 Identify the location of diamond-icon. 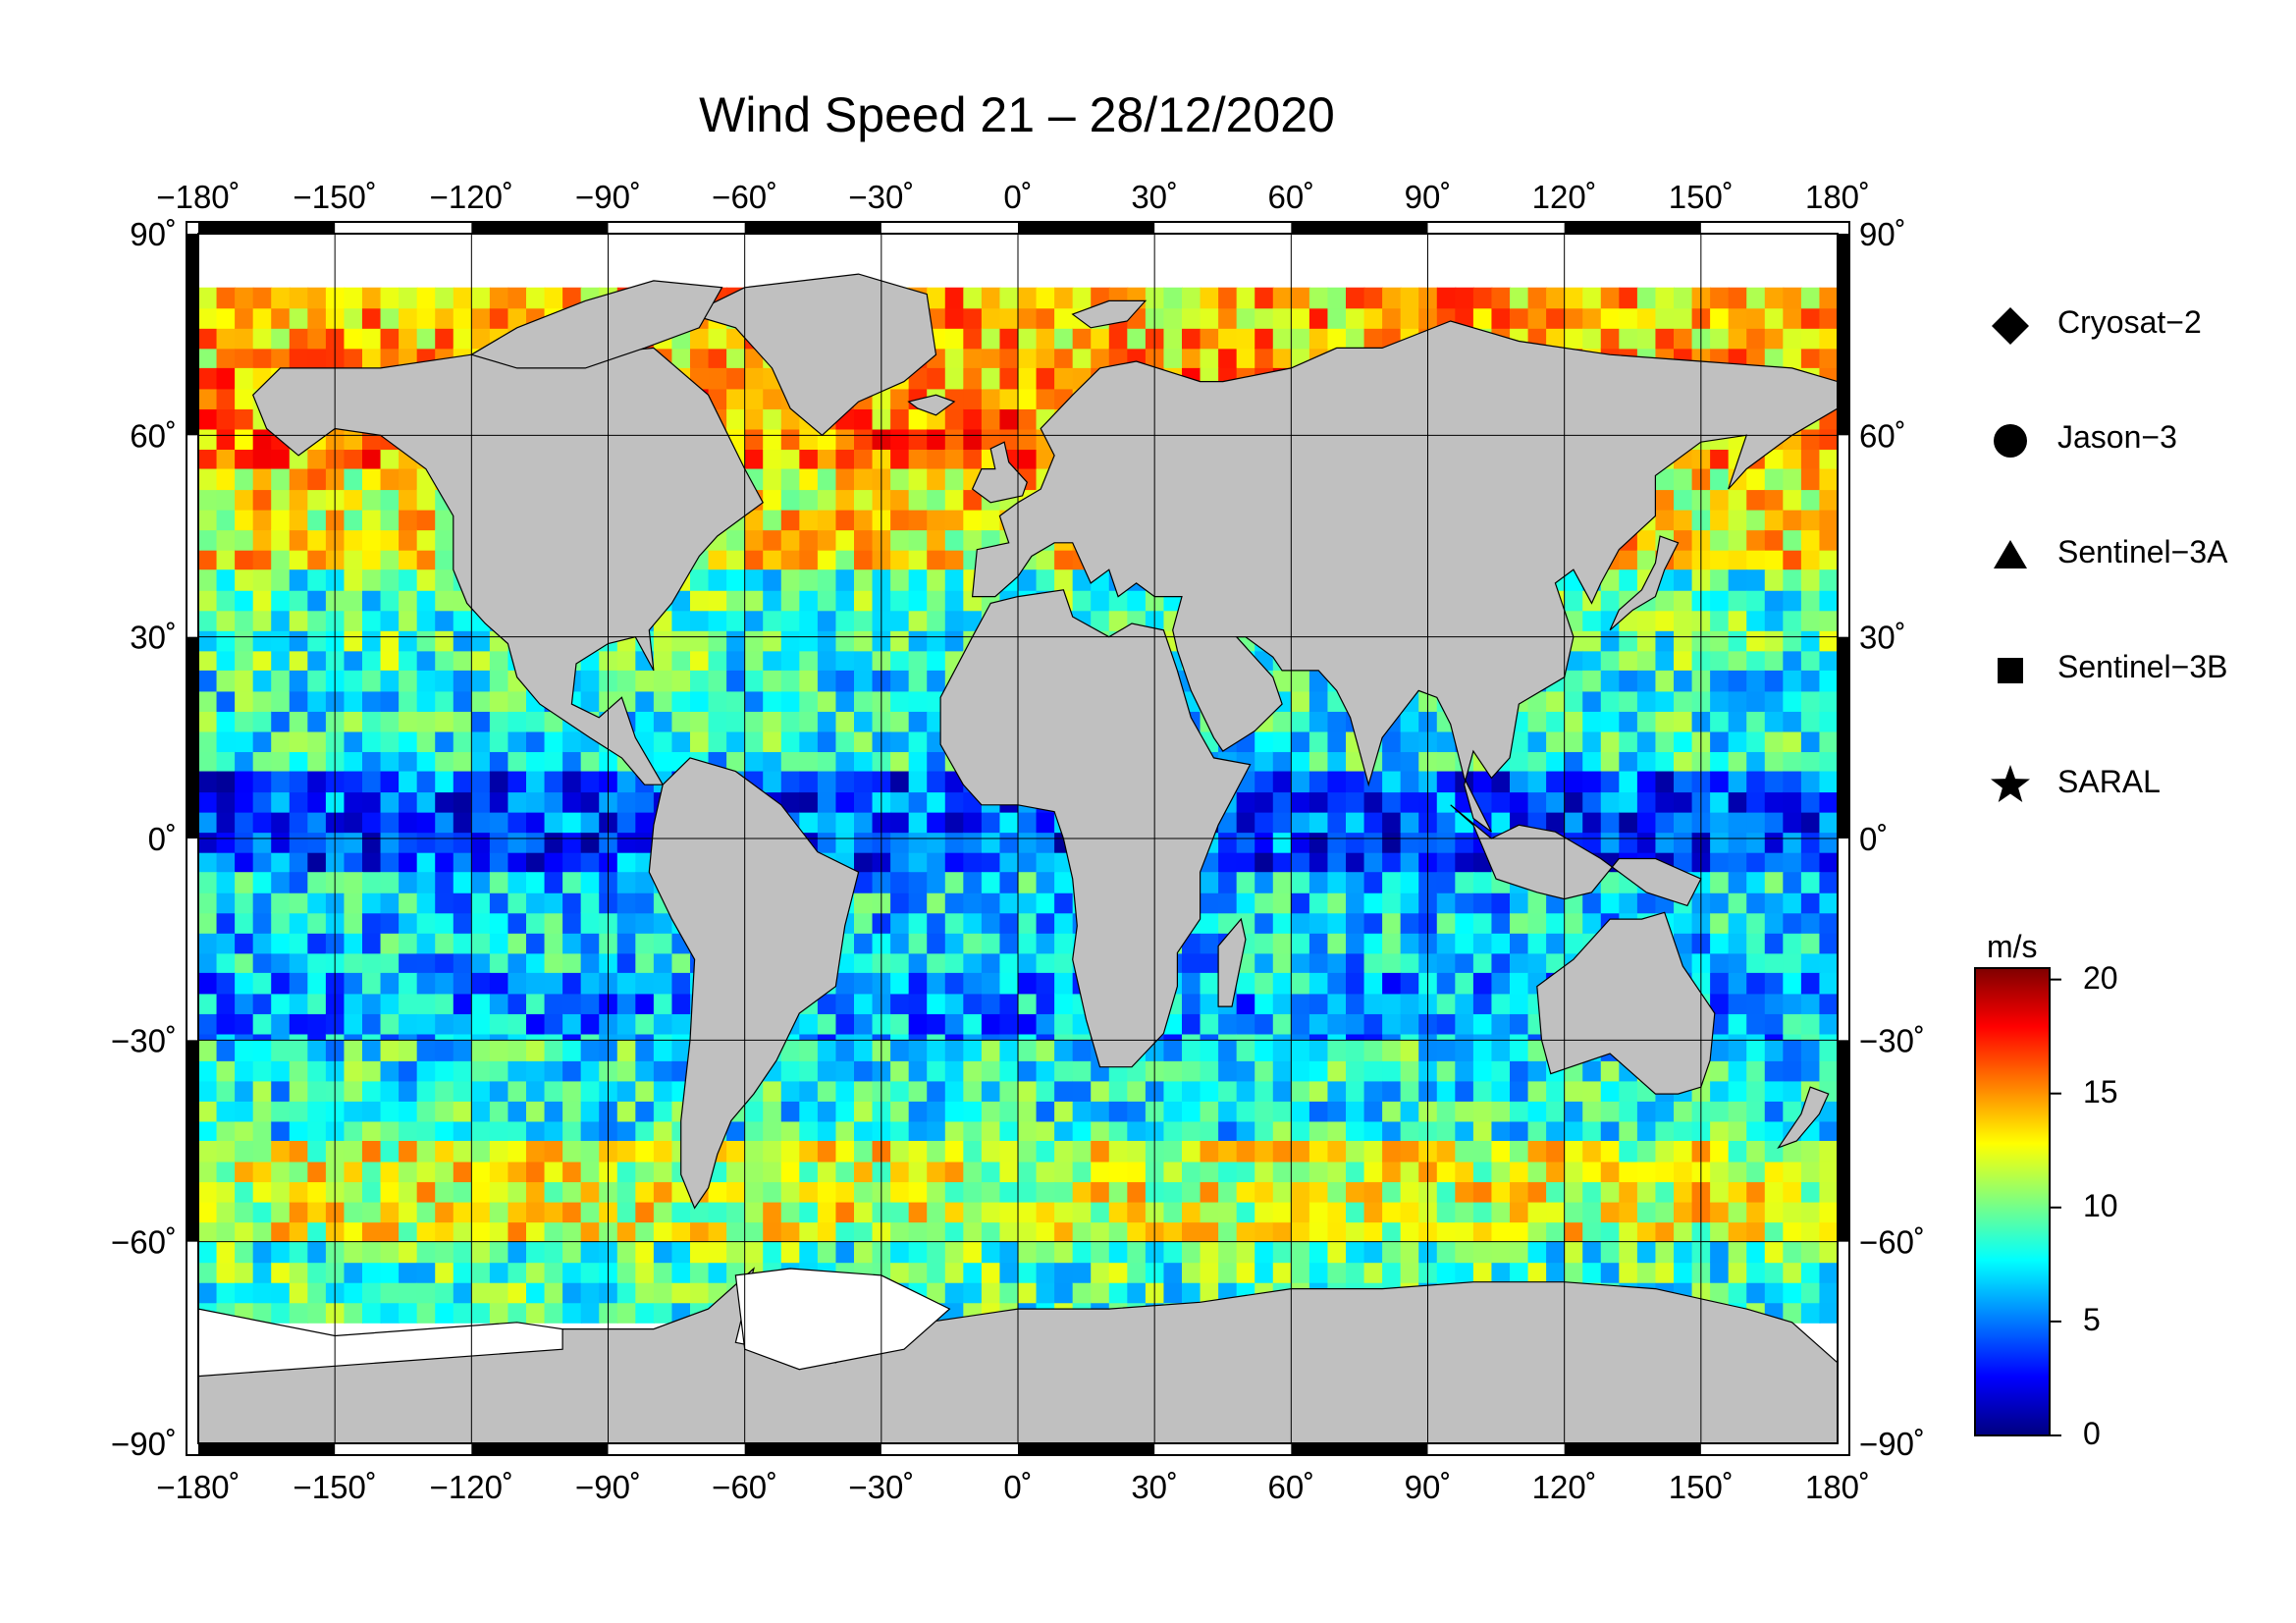
(2010, 326).